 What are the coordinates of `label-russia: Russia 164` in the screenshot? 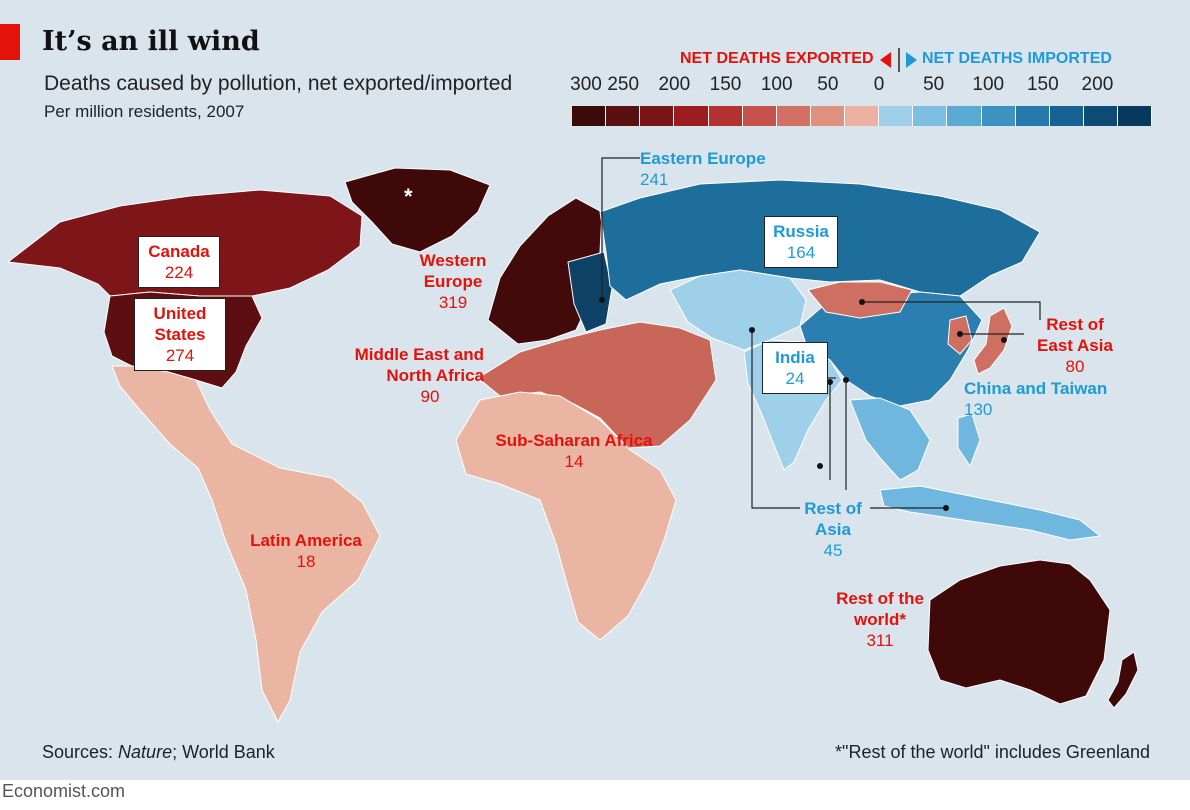 It's located at (801, 242).